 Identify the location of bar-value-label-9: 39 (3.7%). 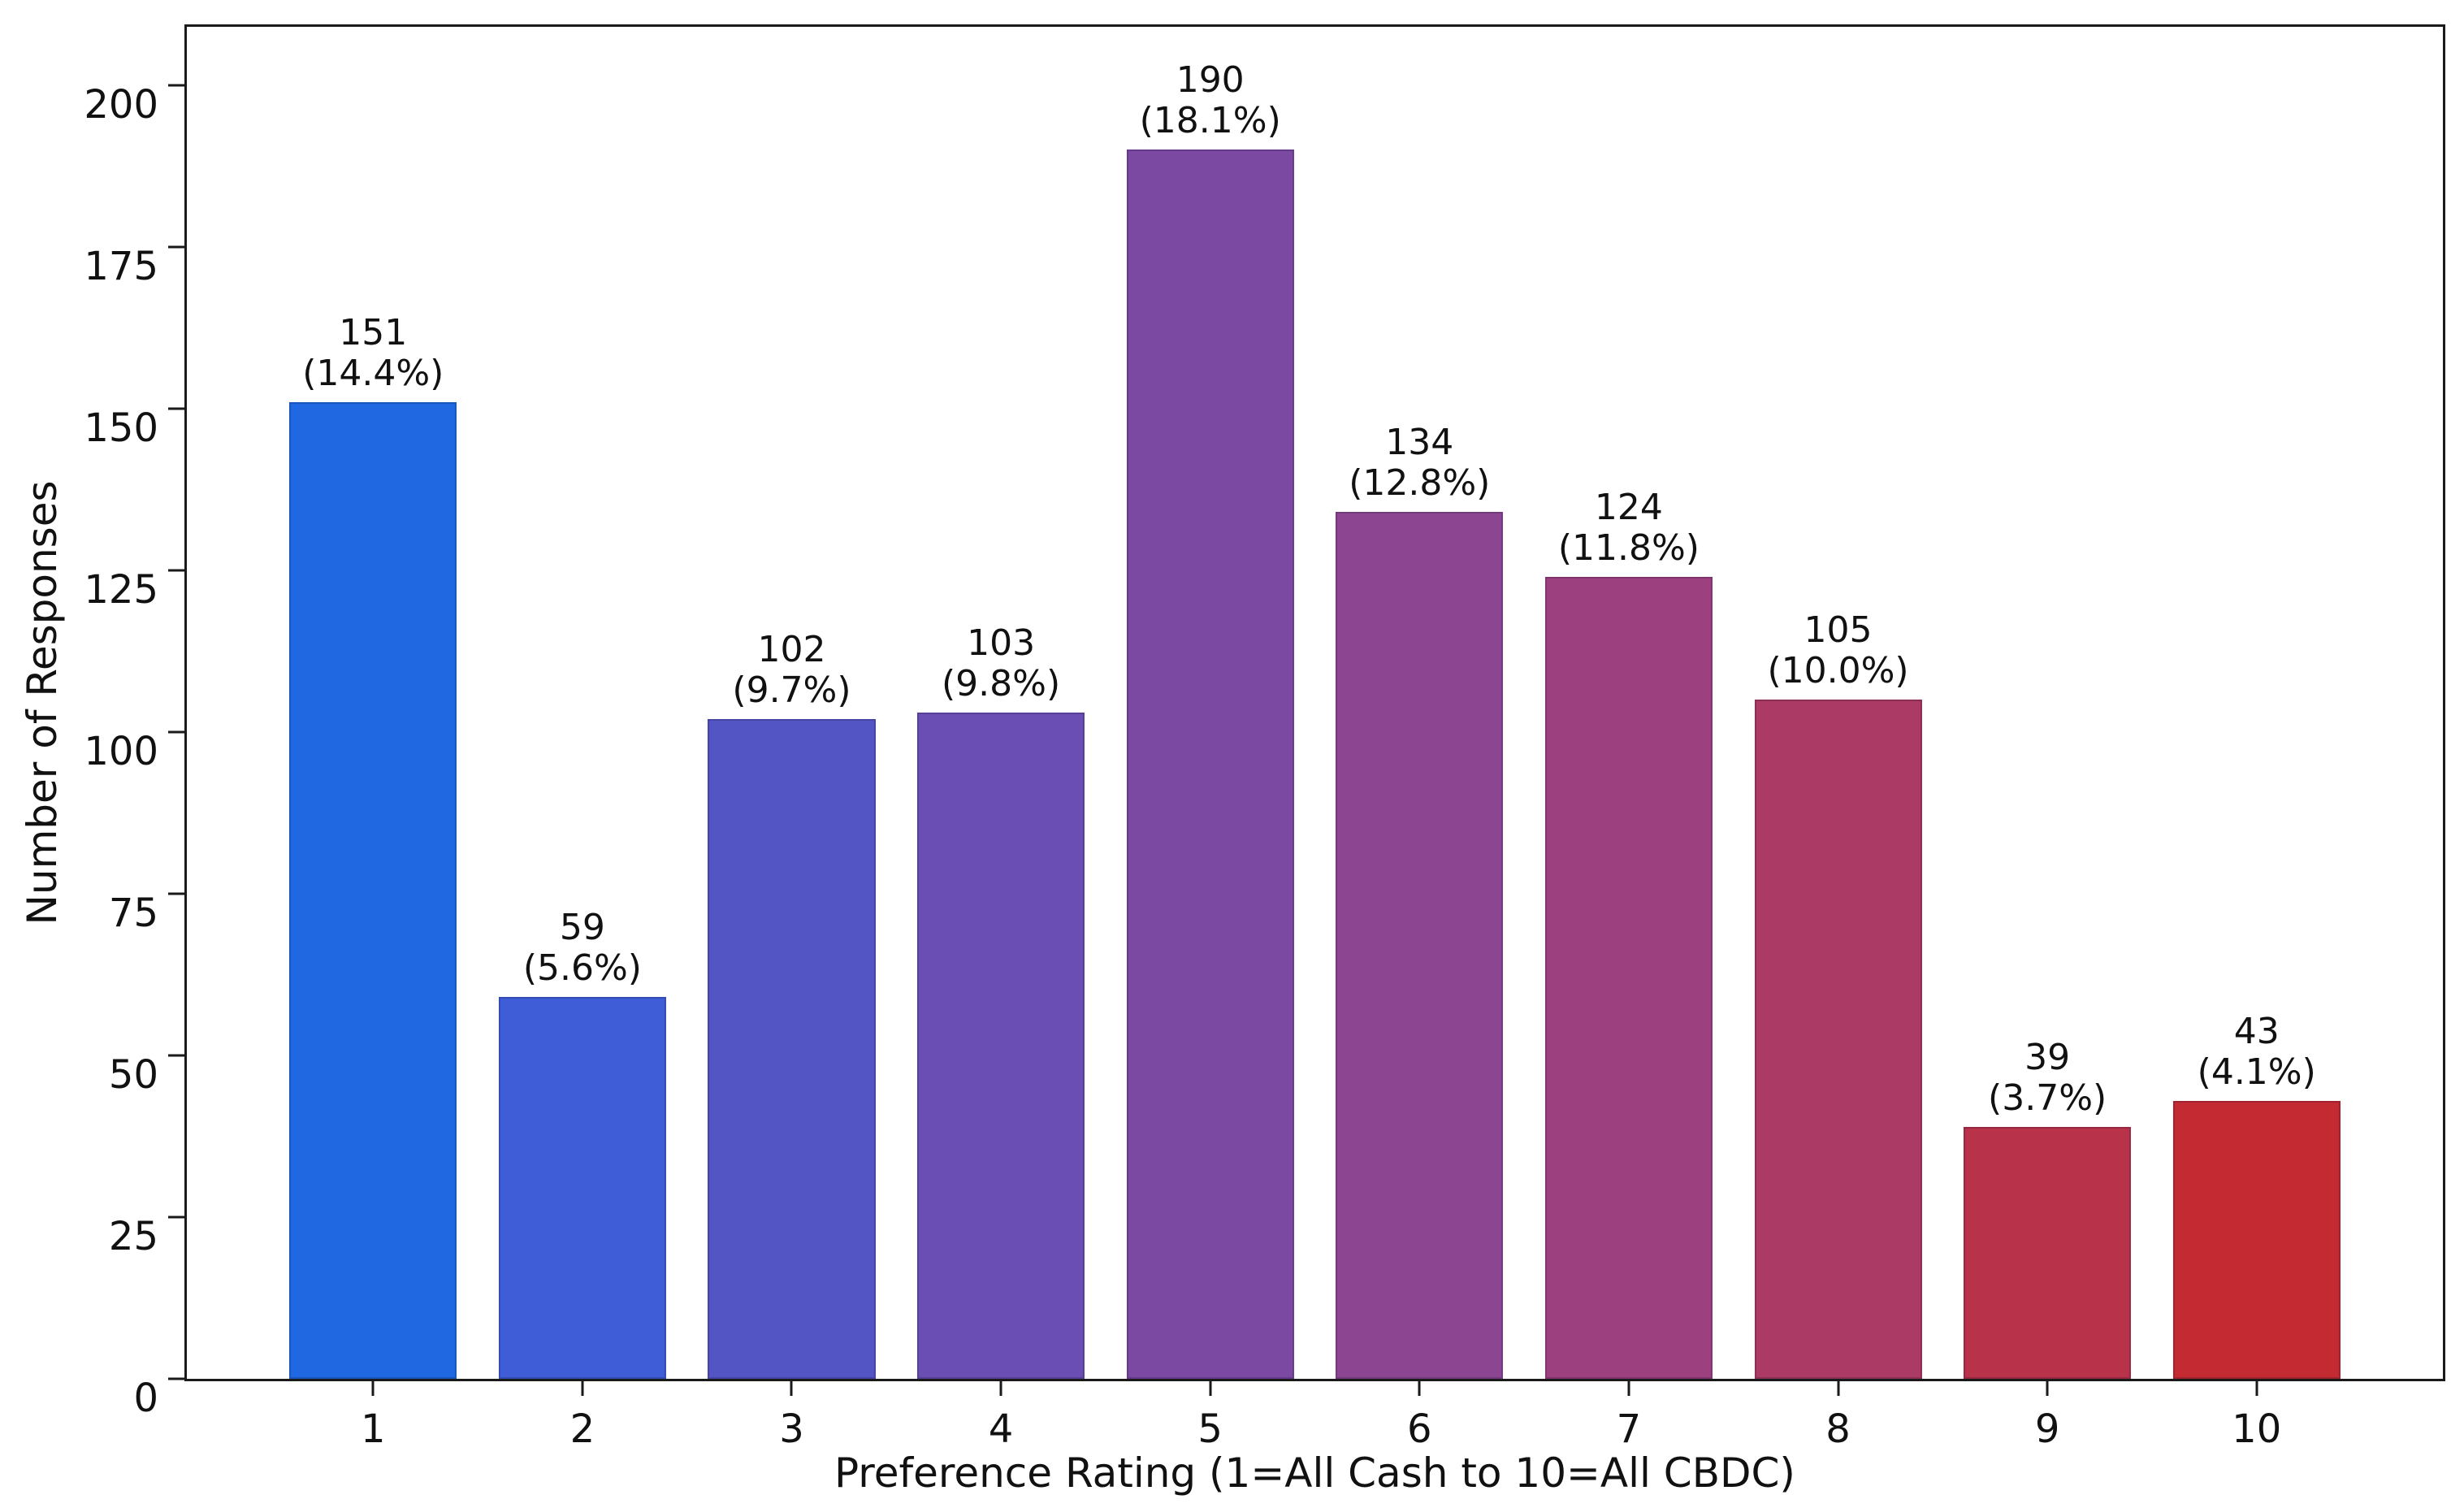
(2048, 1077).